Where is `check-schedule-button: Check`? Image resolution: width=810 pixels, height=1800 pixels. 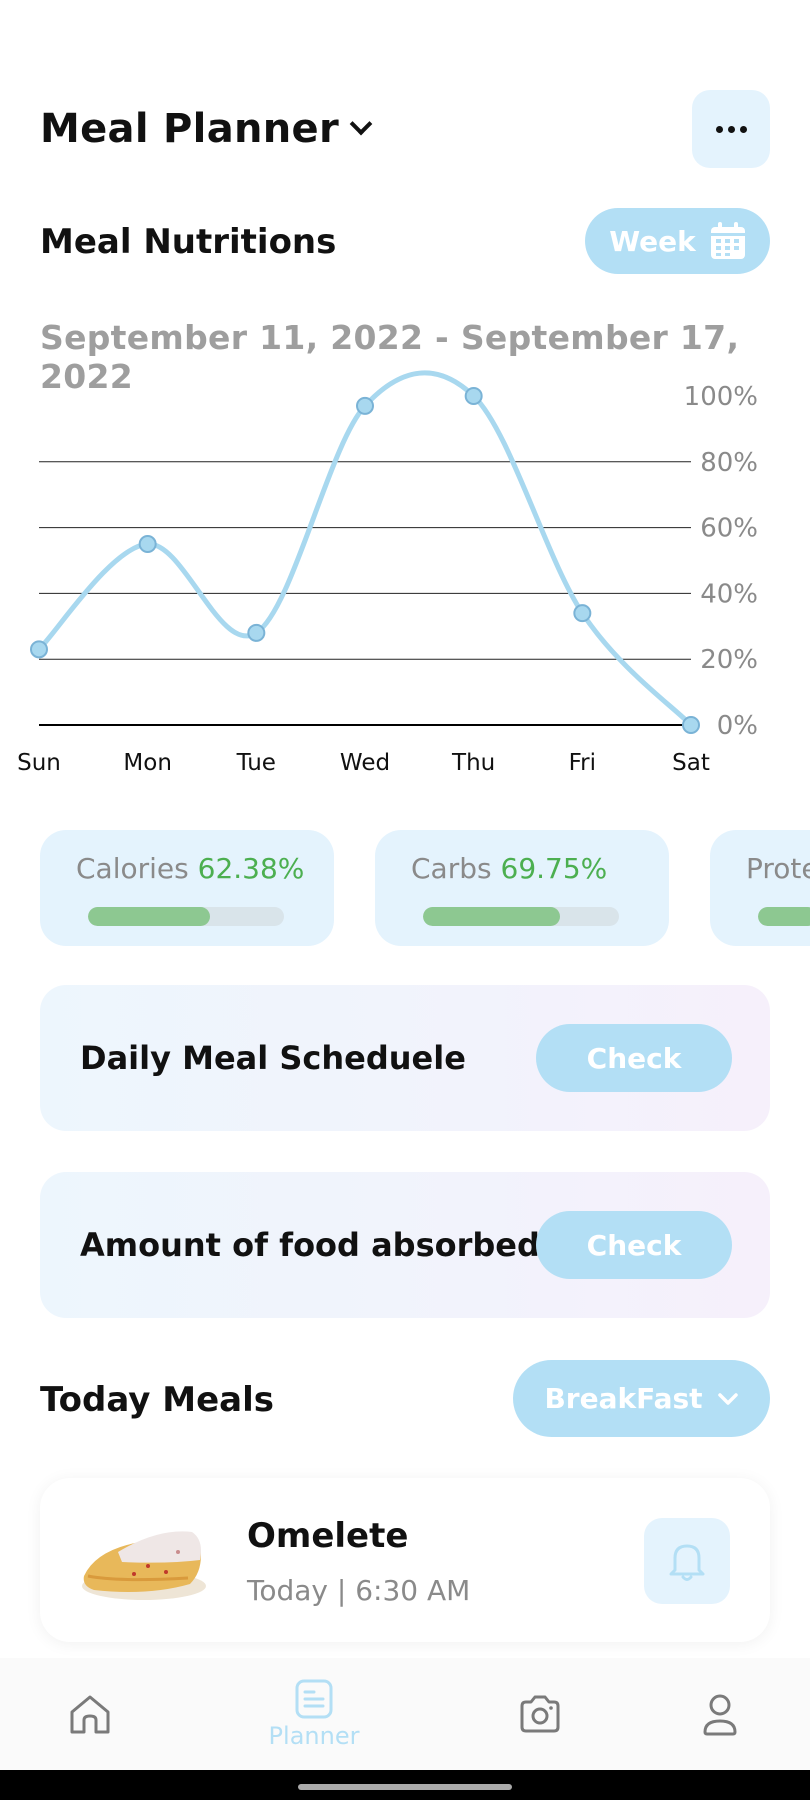 check-schedule-button: Check is located at coordinates (634, 1058).